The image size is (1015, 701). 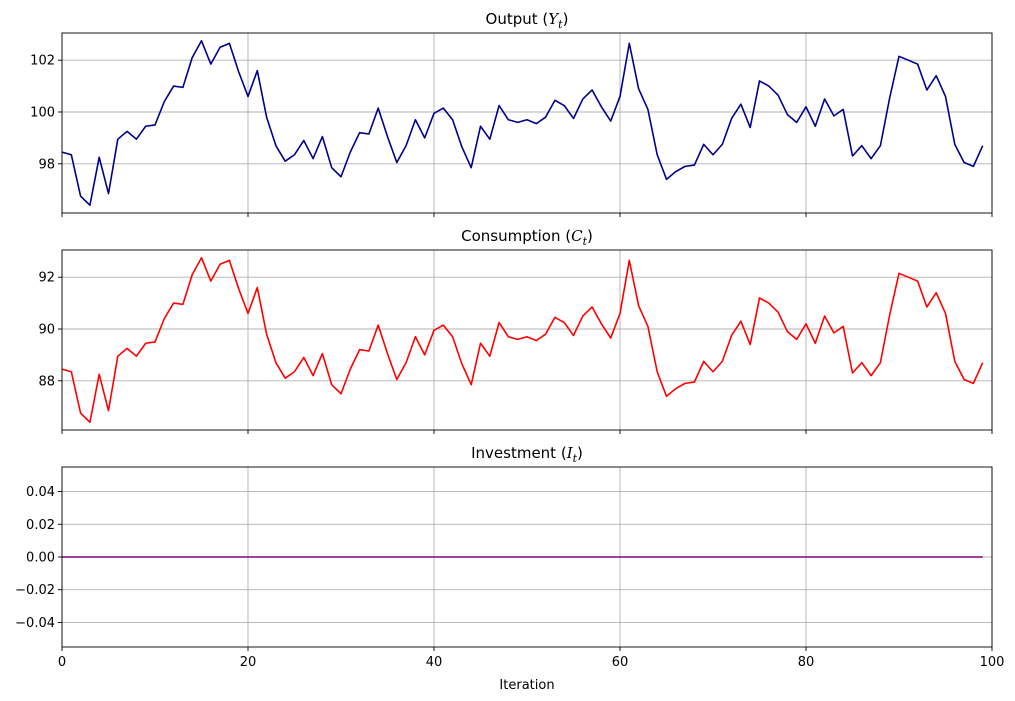 I want to click on x-tick-label: 20, so click(x=248, y=662).